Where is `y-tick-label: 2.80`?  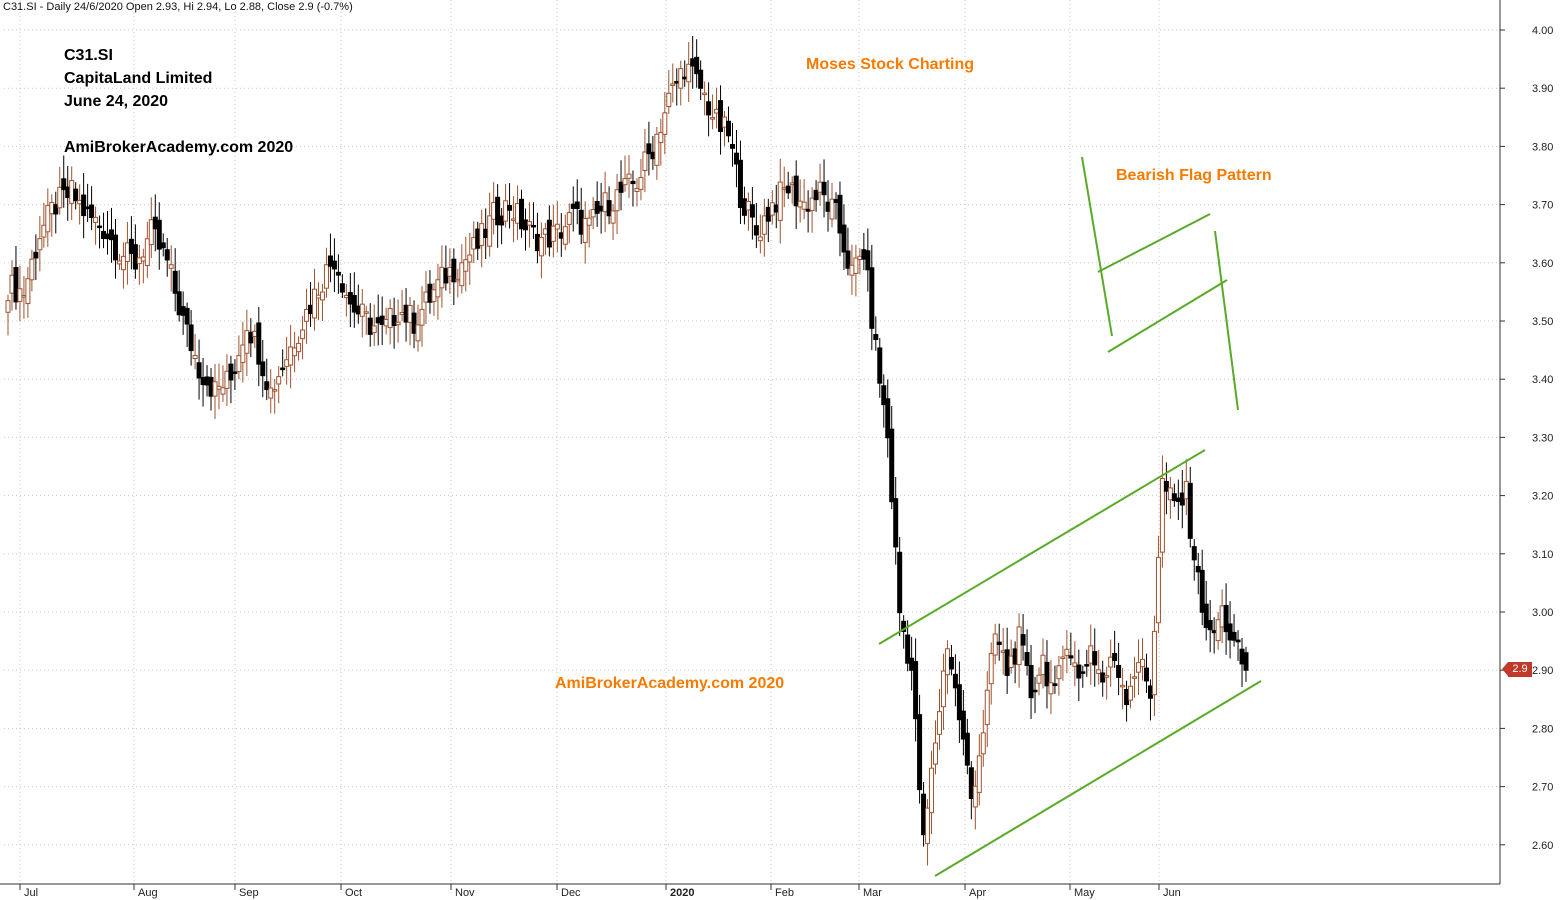 y-tick-label: 2.80 is located at coordinates (1542, 729).